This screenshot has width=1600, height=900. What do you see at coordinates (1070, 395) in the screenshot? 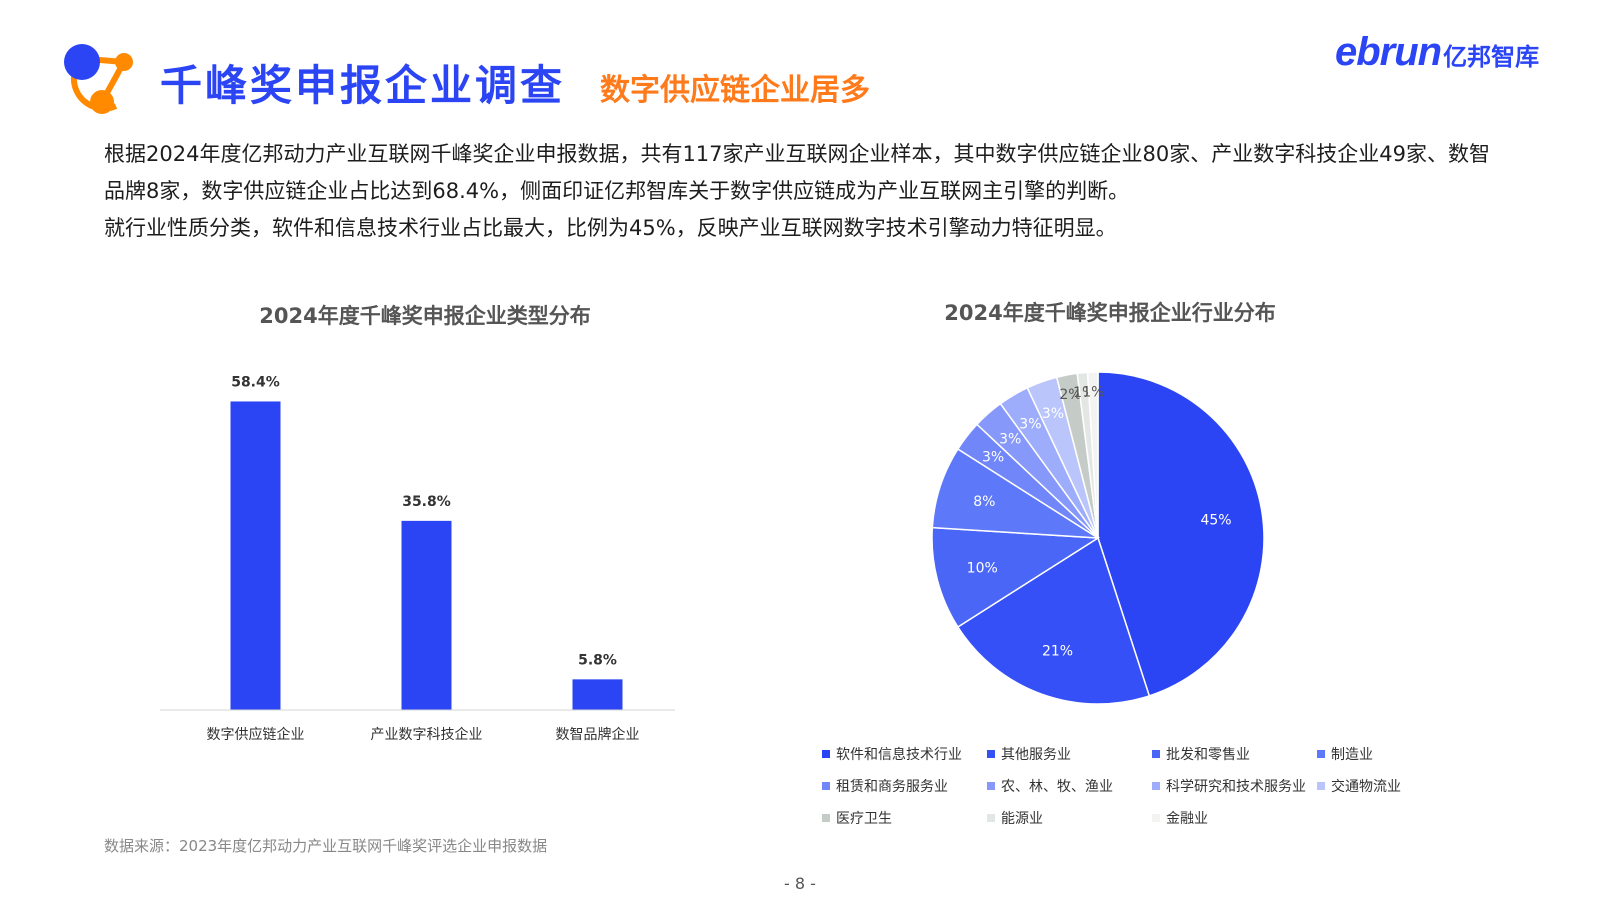
I see `pie-data-label: 2%` at bounding box center [1070, 395].